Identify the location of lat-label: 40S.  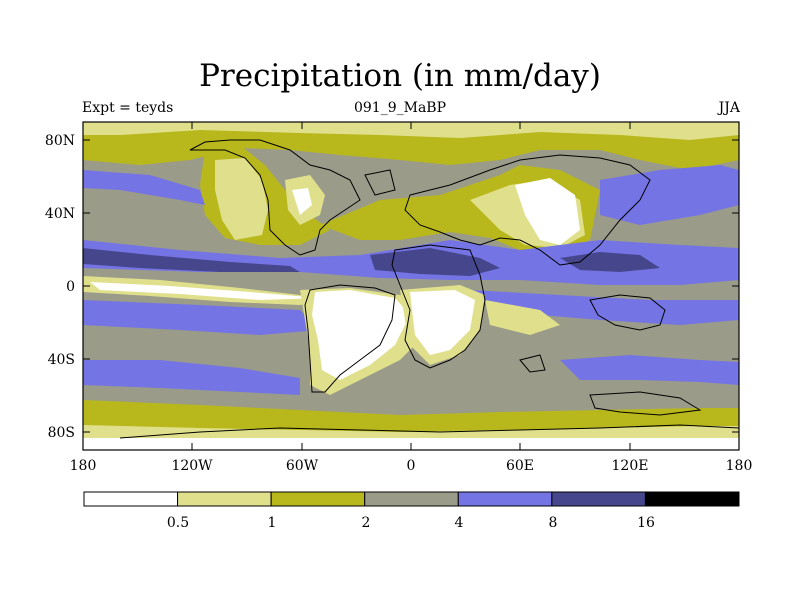
(61, 360).